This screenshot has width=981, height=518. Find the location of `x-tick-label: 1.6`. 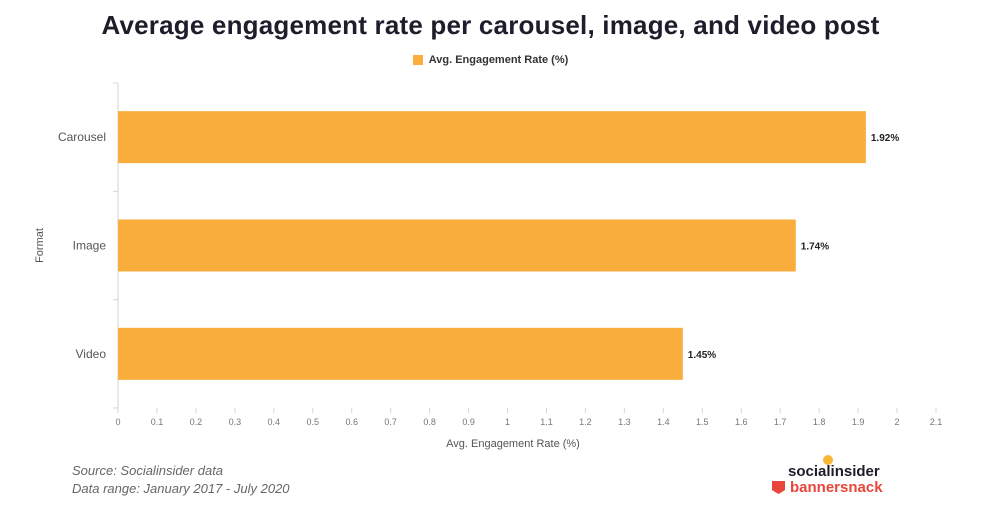

x-tick-label: 1.6 is located at coordinates (741, 422).